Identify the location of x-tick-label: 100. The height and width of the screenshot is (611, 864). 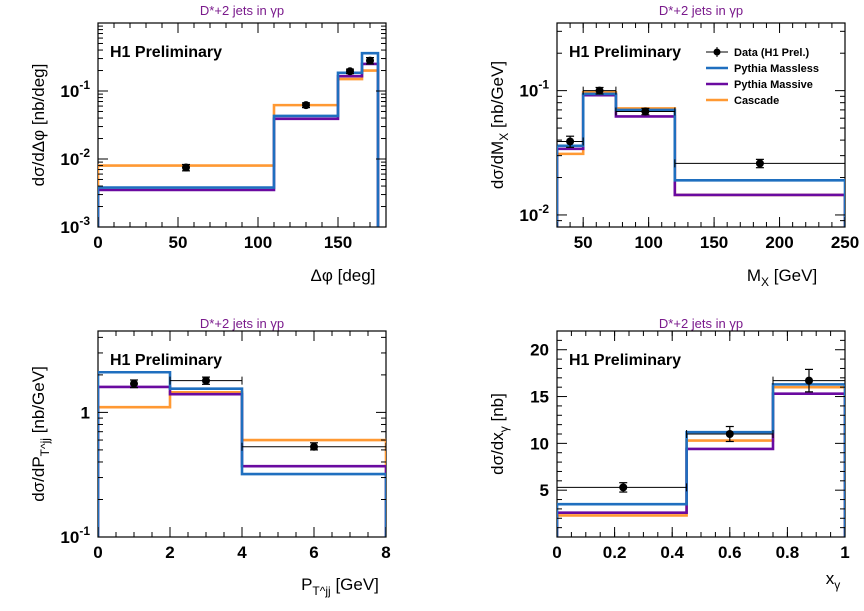
(648, 242).